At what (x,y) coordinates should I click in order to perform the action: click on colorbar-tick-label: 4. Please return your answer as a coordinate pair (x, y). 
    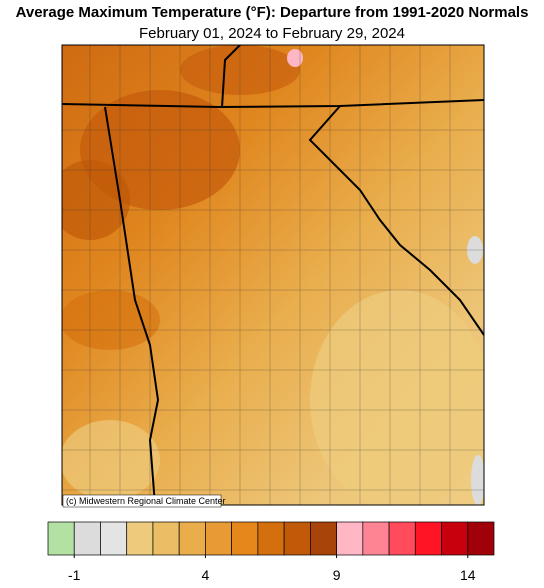
    Looking at the image, I should click on (206, 575).